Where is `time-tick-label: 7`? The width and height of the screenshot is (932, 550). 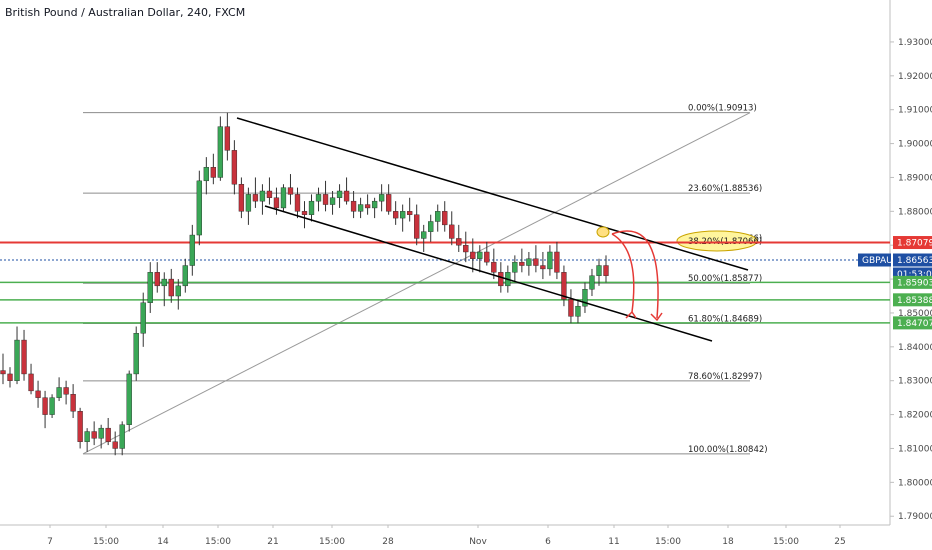
time-tick-label: 7 is located at coordinates (50, 542).